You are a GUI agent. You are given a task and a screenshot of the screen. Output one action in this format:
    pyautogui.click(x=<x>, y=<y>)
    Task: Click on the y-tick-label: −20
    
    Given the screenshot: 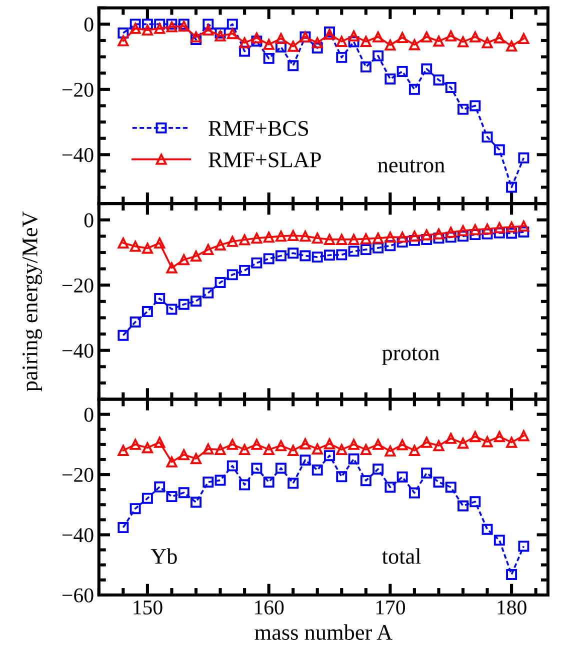 What is the action you would take?
    pyautogui.click(x=78, y=89)
    